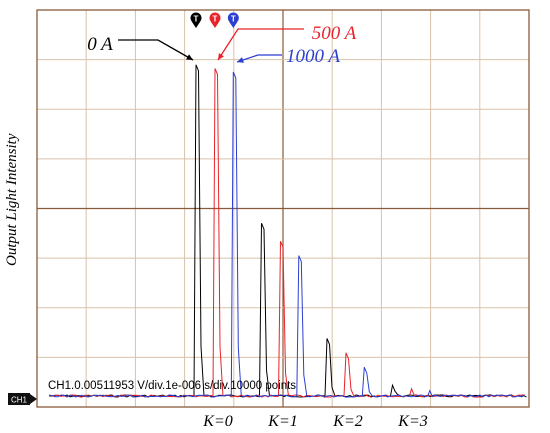 Image resolution: width=550 pixels, height=433 pixels. I want to click on channel-marker-box, so click(19, 399).